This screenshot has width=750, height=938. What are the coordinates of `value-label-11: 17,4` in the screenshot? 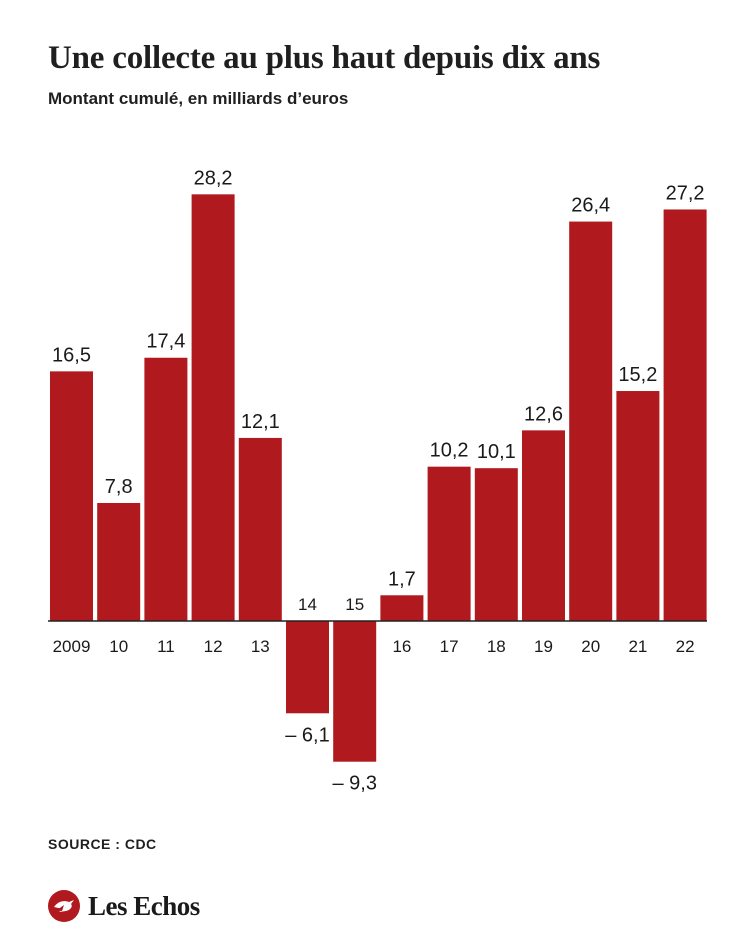 It's located at (165, 342).